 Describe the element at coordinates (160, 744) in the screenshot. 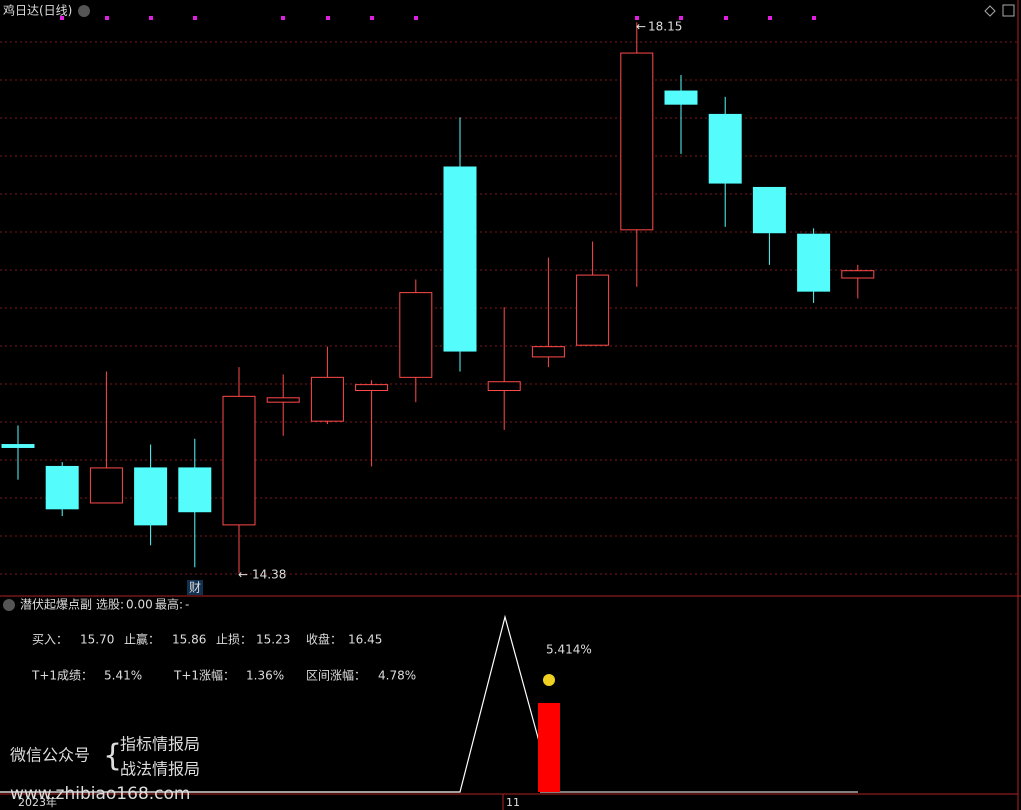

I see `watermark-name: 指标情报局` at that location.